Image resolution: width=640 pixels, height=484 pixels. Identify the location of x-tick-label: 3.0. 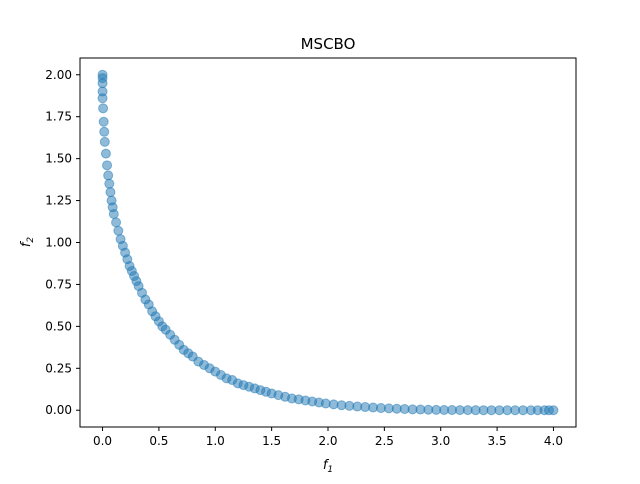
(440, 441).